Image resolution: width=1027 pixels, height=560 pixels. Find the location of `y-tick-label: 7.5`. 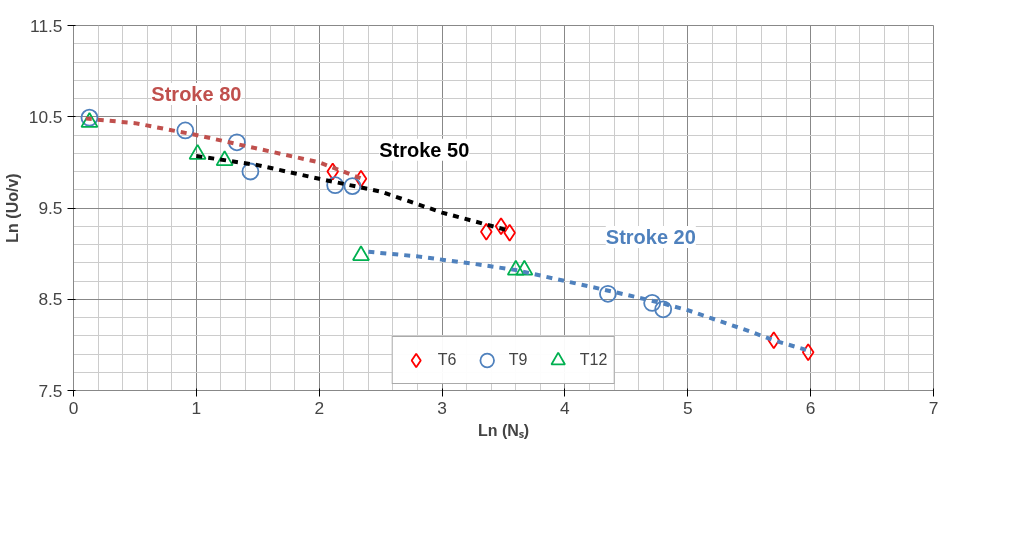

y-tick-label: 7.5 is located at coordinates (50, 390).